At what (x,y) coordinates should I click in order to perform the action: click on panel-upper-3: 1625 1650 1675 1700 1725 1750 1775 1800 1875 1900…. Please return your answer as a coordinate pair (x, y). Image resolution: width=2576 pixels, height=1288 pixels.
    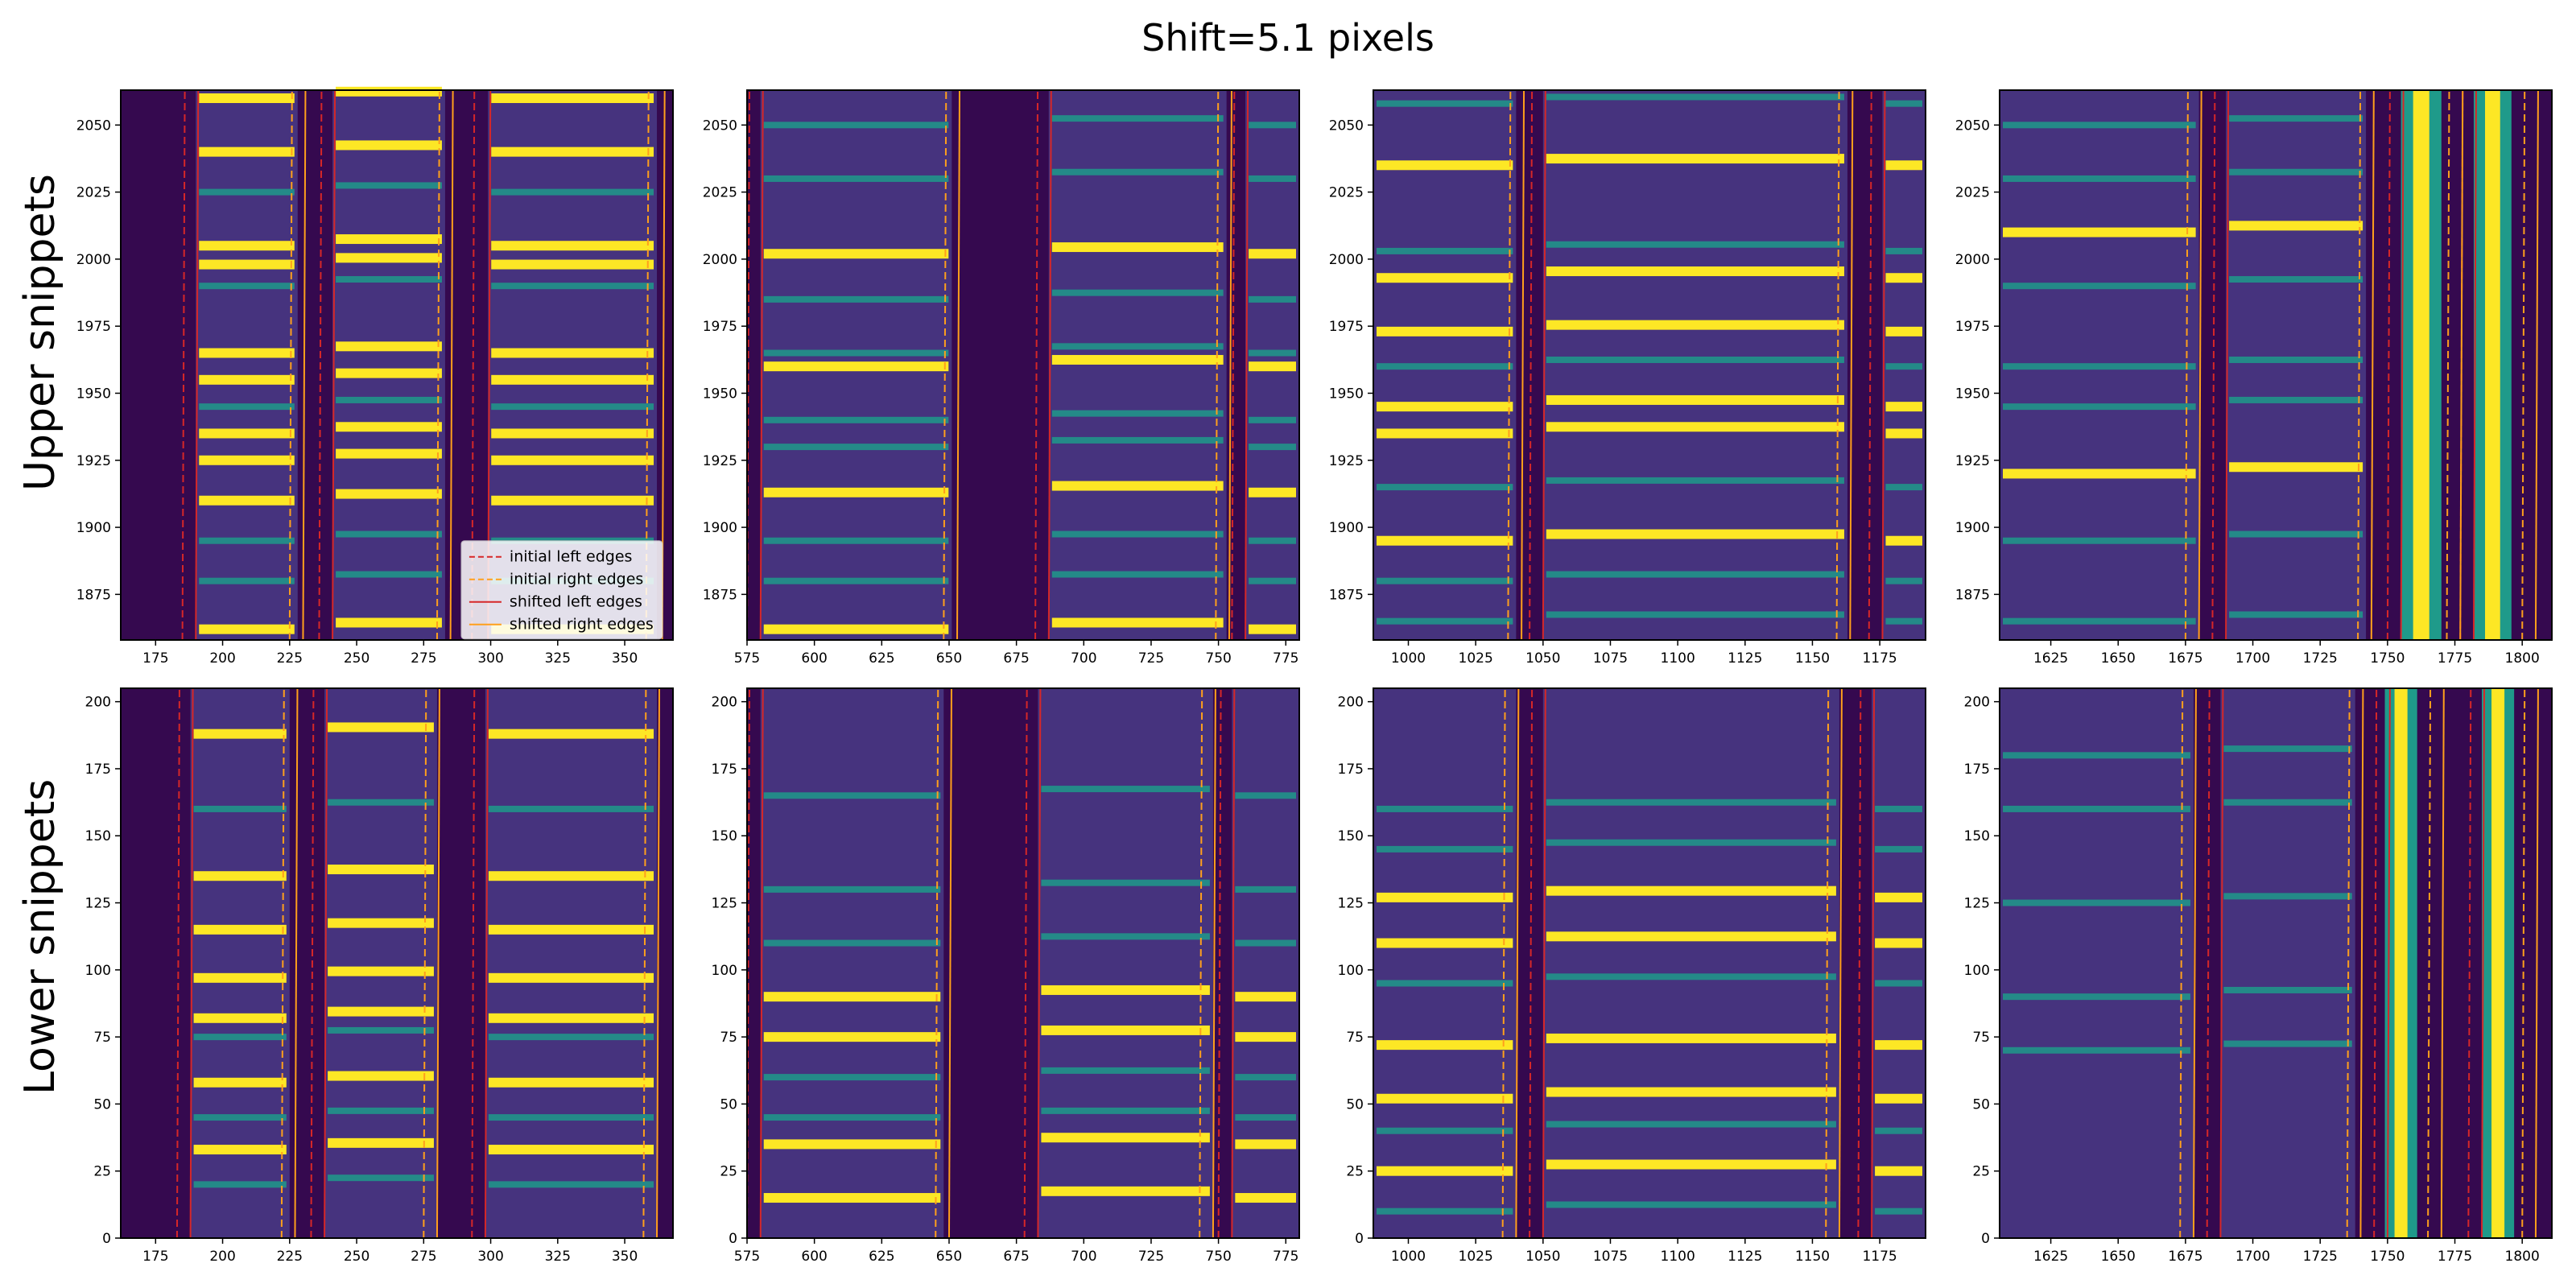
    Looking at the image, I should click on (2254, 378).